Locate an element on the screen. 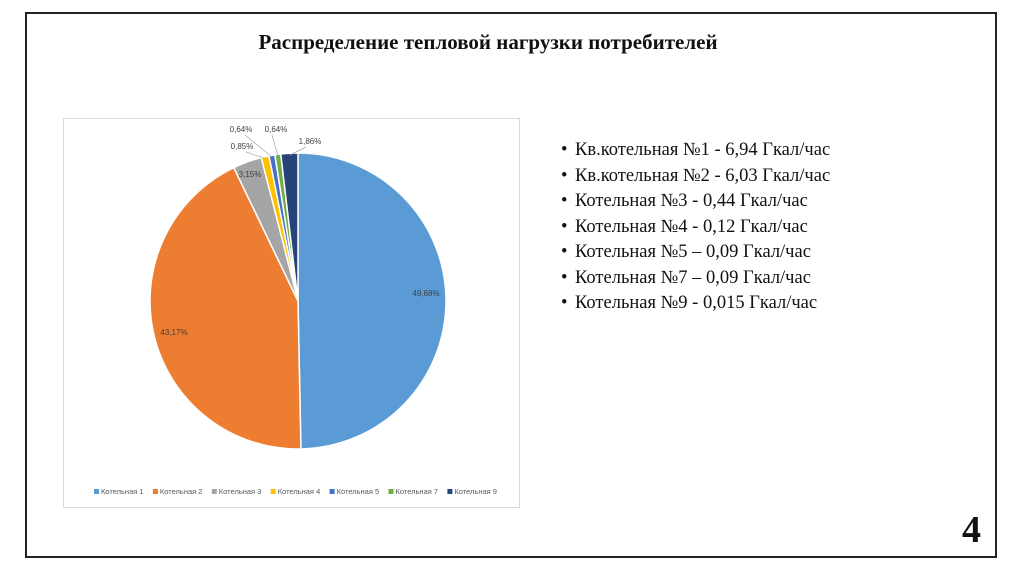 The width and height of the screenshot is (1024, 574). legend-label-котельная-9: Котельная 9 is located at coordinates (475, 491).